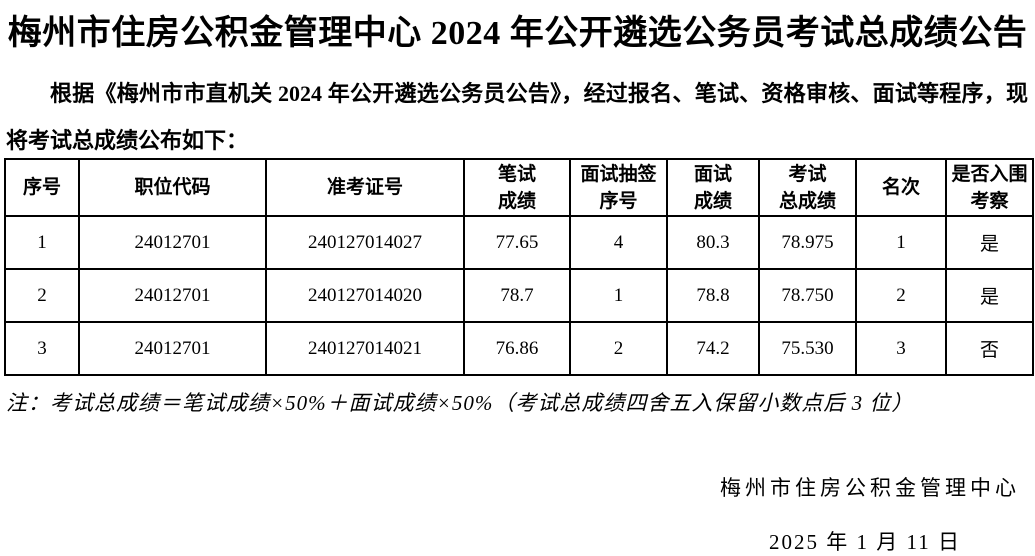 Image resolution: width=1035 pixels, height=556 pixels. Describe the element at coordinates (807, 242) in the screenshot. I see `table-cell: 78.975` at that location.